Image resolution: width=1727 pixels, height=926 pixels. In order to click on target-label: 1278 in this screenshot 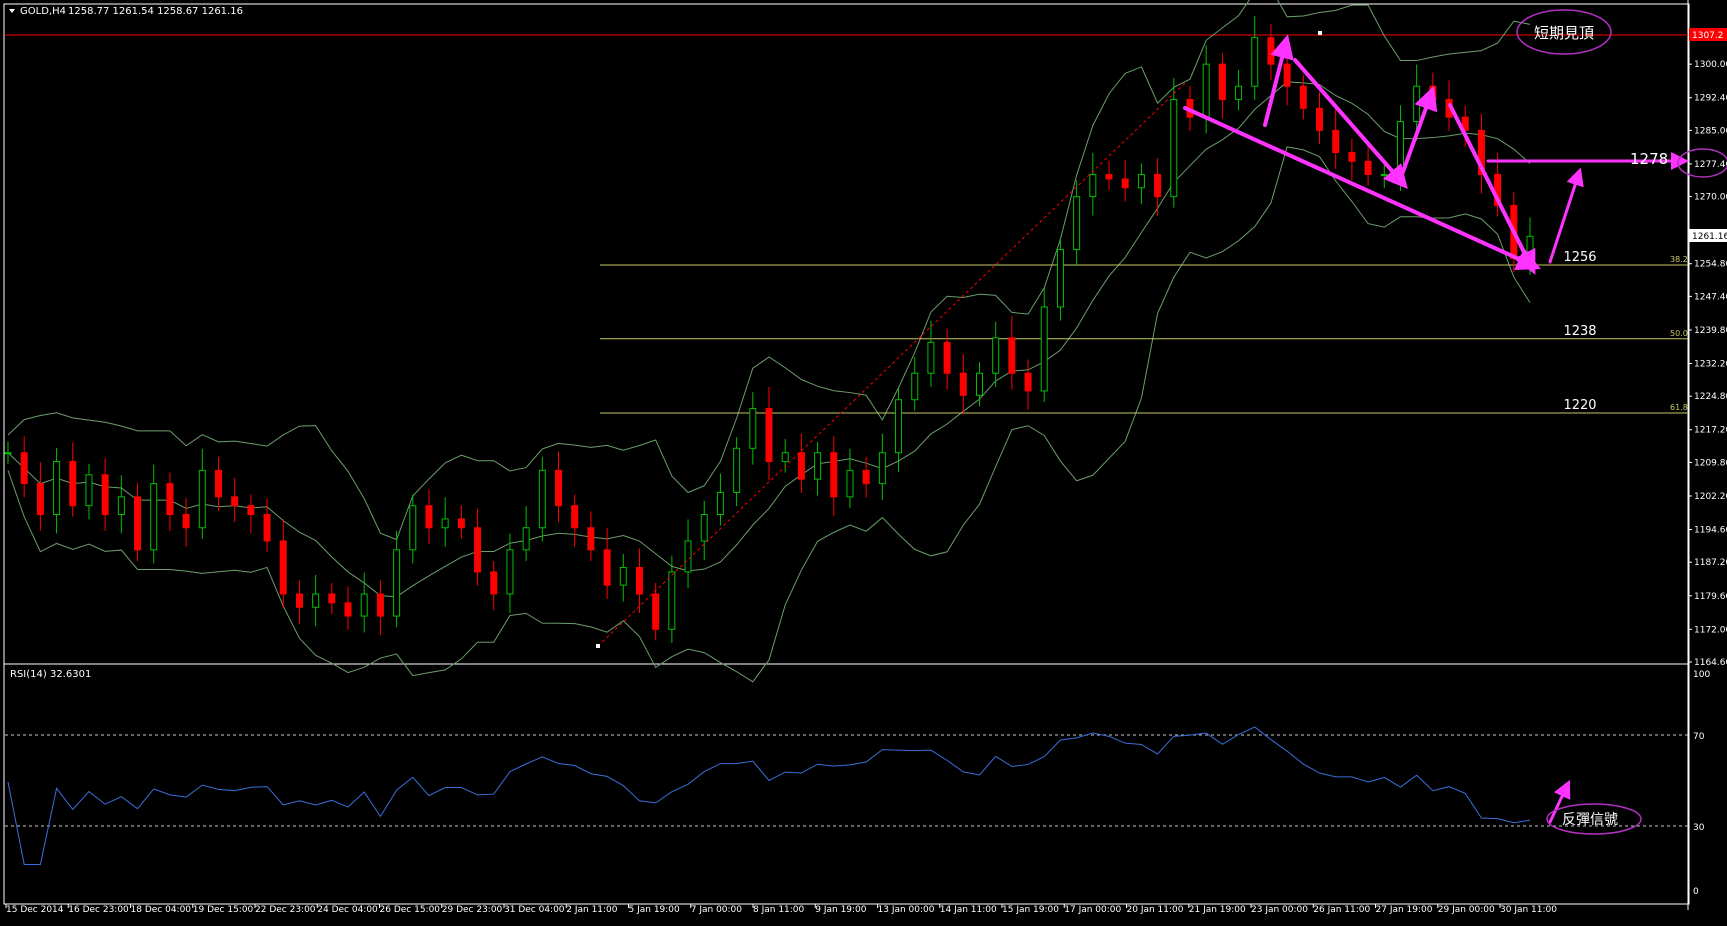, I will do `click(1649, 159)`.